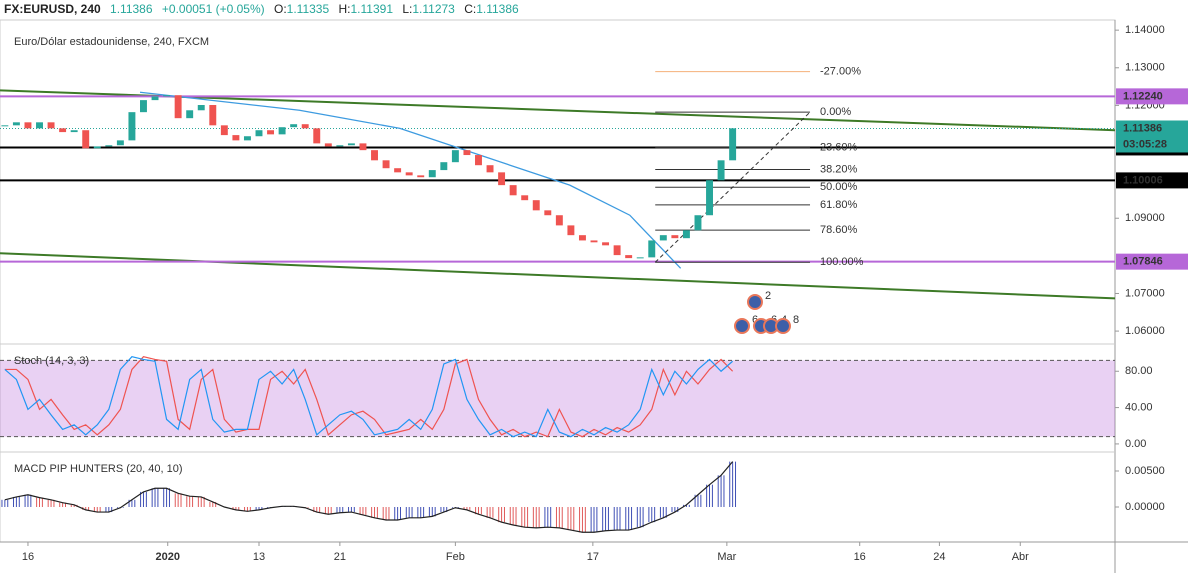 This screenshot has height=573, width=1188. I want to click on y-tick-label: 1.13000, so click(1145, 68).